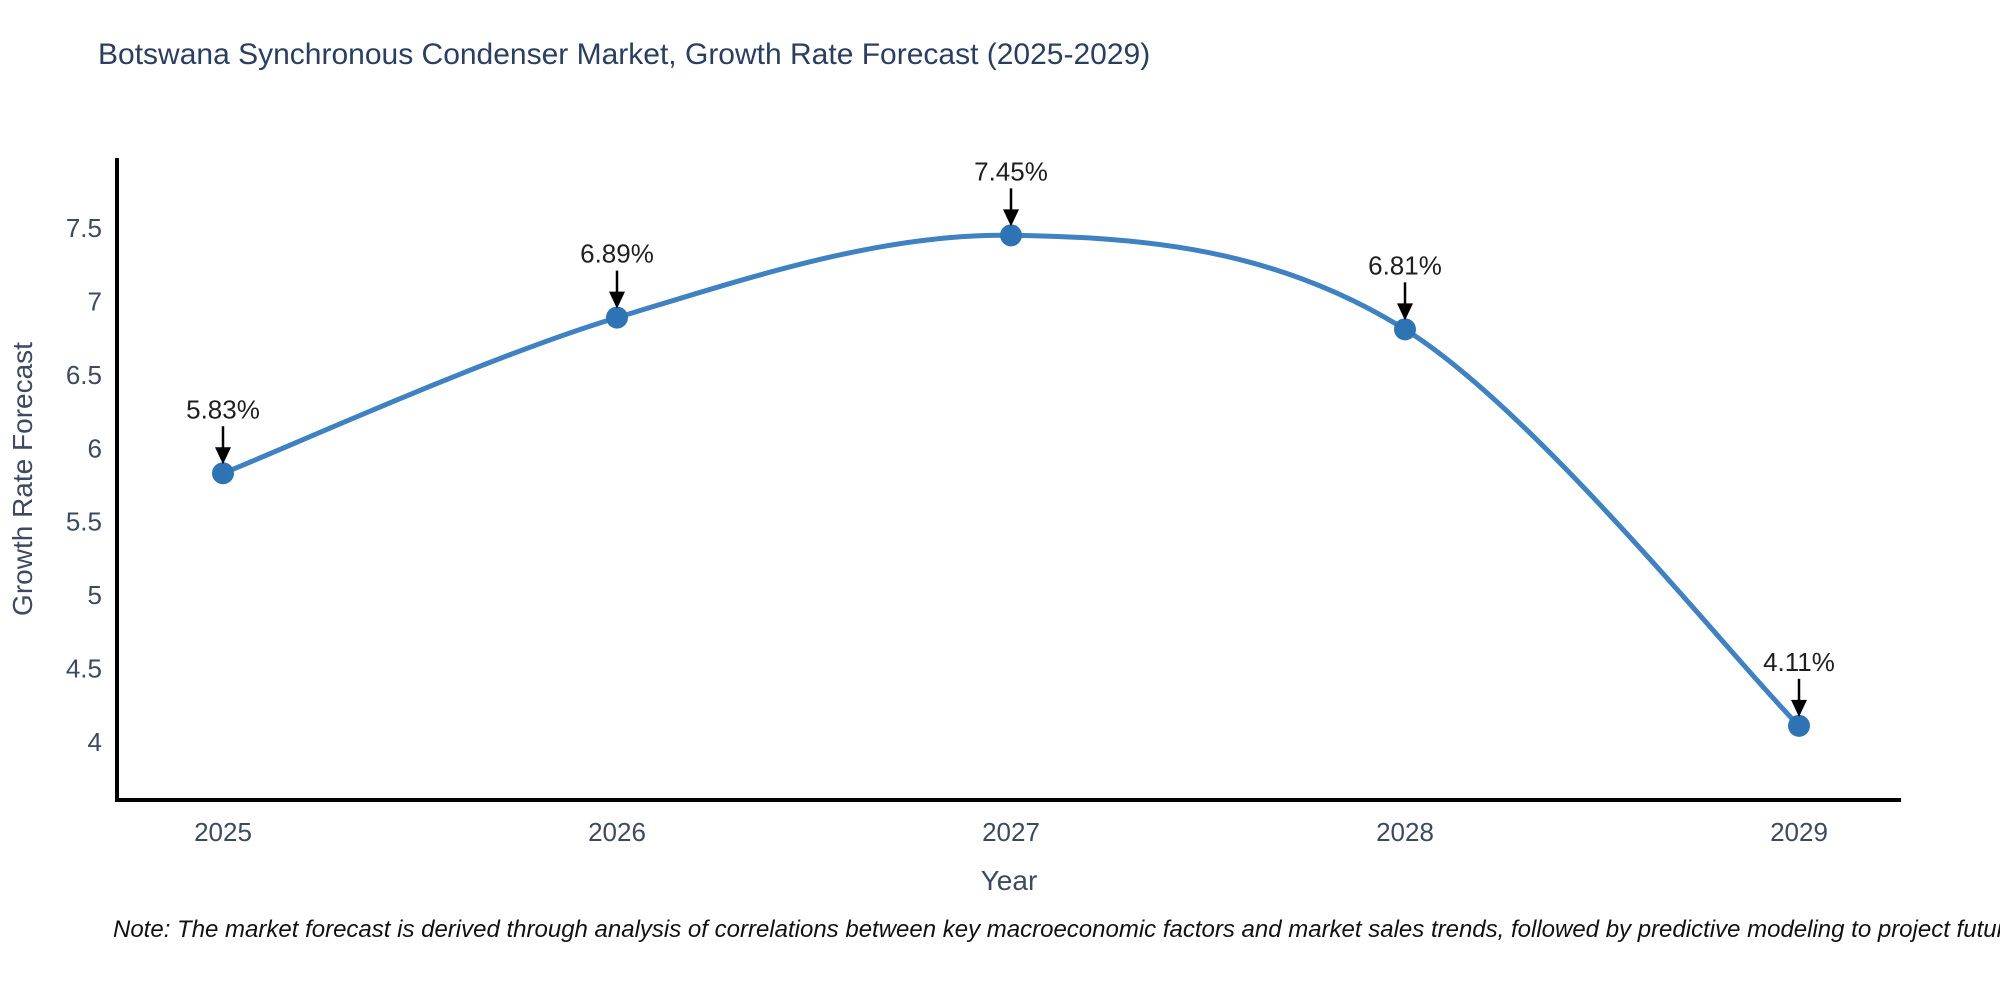  Describe the element at coordinates (1009, 880) in the screenshot. I see `x-axis-title: Year` at that location.